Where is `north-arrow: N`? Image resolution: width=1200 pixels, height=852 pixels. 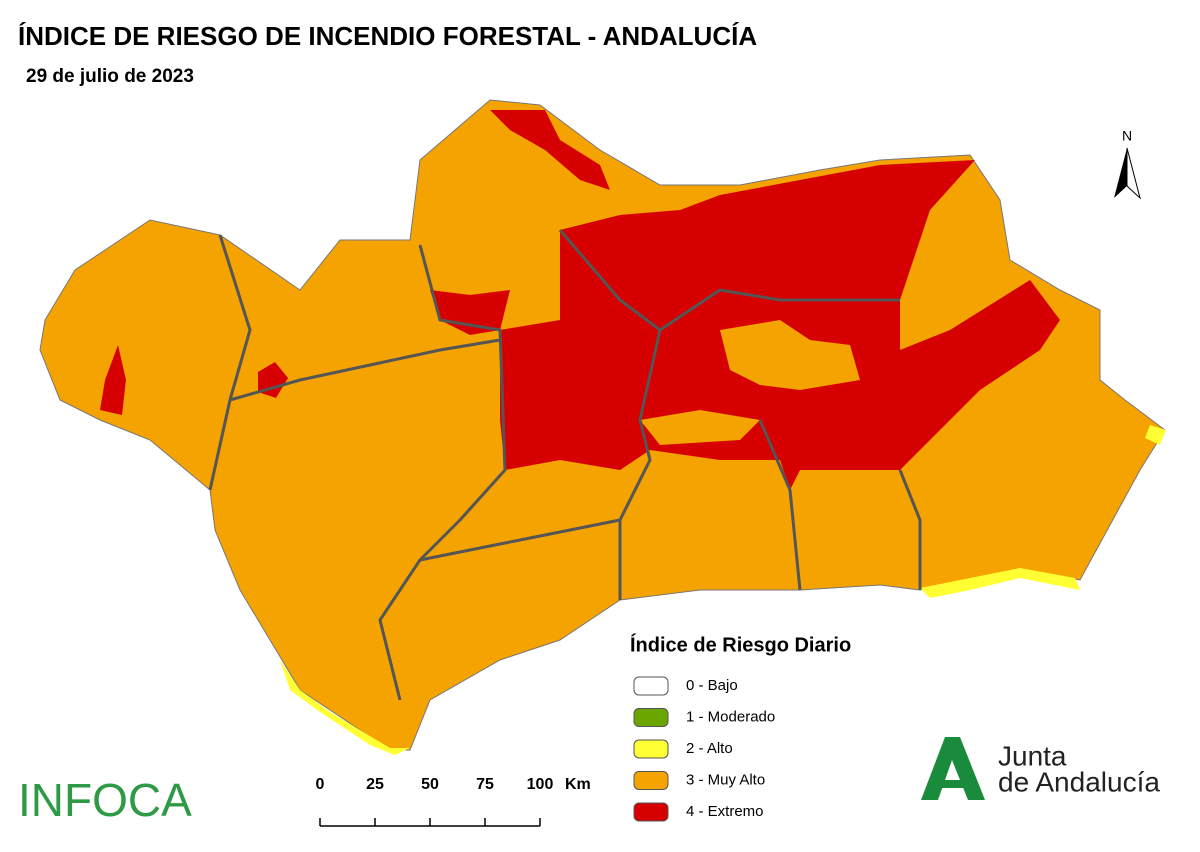
north-arrow: N is located at coordinates (1127, 164).